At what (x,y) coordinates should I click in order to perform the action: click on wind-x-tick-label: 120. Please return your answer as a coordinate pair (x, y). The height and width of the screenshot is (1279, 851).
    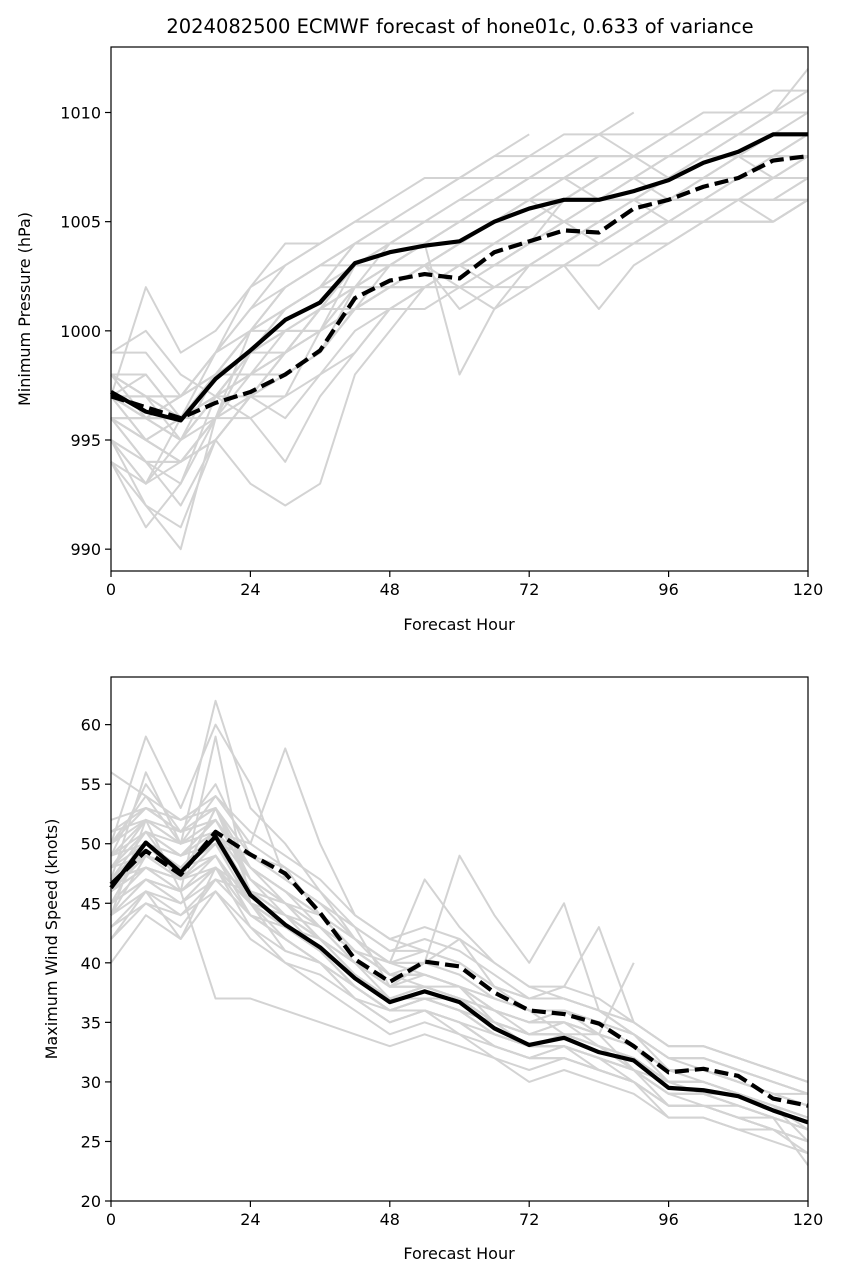
    Looking at the image, I should click on (808, 1219).